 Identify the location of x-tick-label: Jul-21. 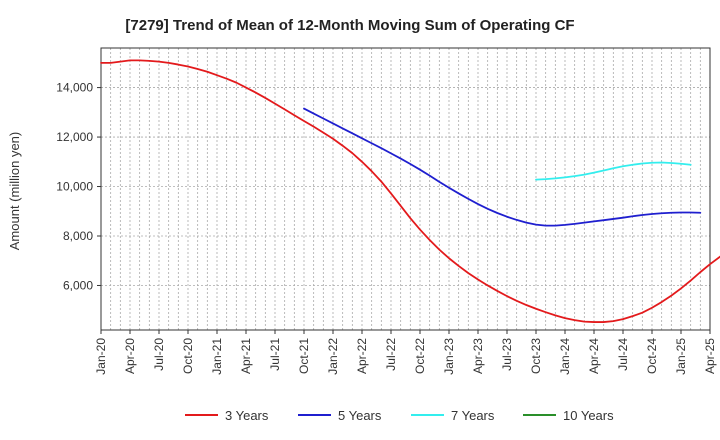
(275, 354).